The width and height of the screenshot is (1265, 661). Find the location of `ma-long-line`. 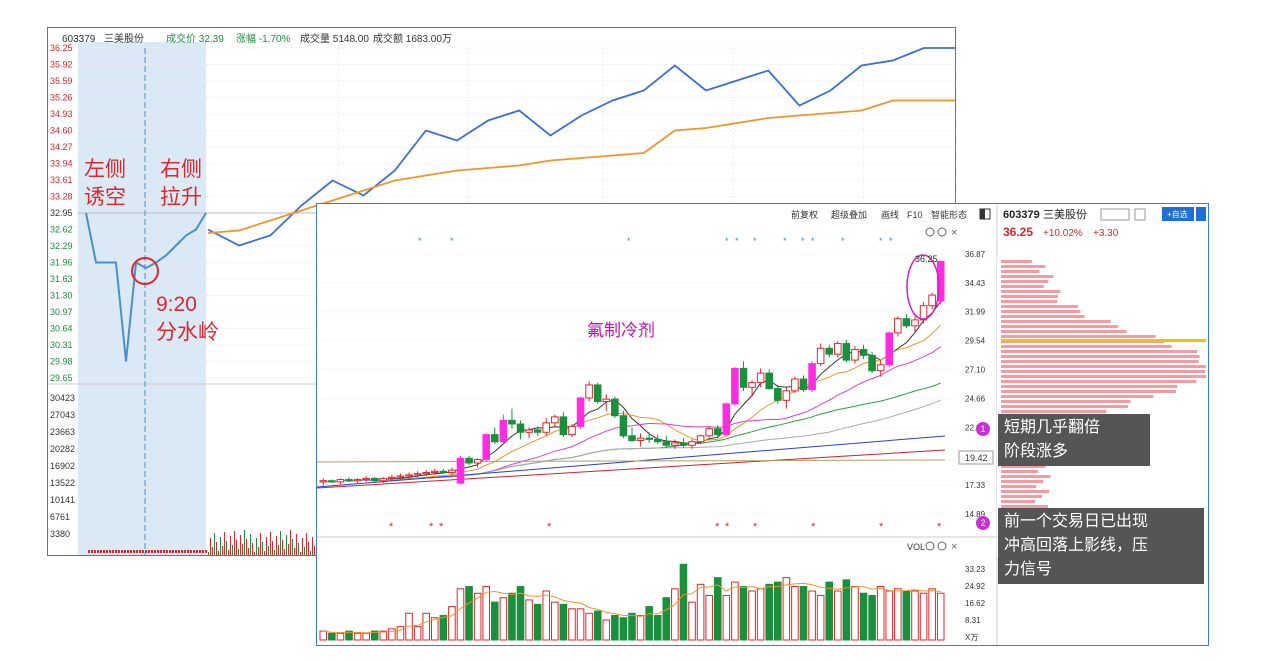

ma-long-line is located at coordinates (631, 461).